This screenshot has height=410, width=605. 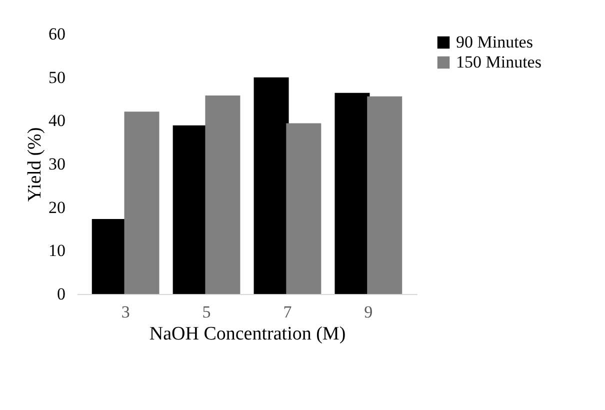 What do you see at coordinates (57, 164) in the screenshot?
I see `y-tick-label: 30` at bounding box center [57, 164].